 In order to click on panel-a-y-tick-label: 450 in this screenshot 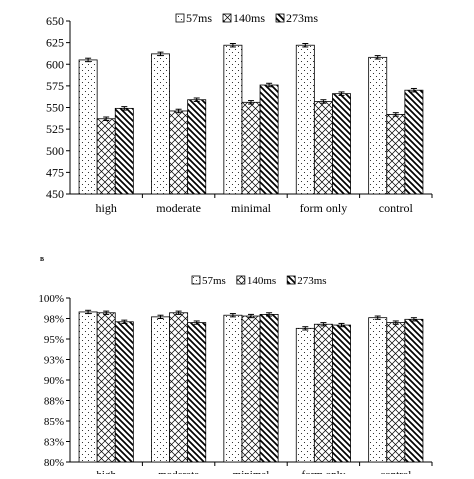, I will do `click(55, 194)`.